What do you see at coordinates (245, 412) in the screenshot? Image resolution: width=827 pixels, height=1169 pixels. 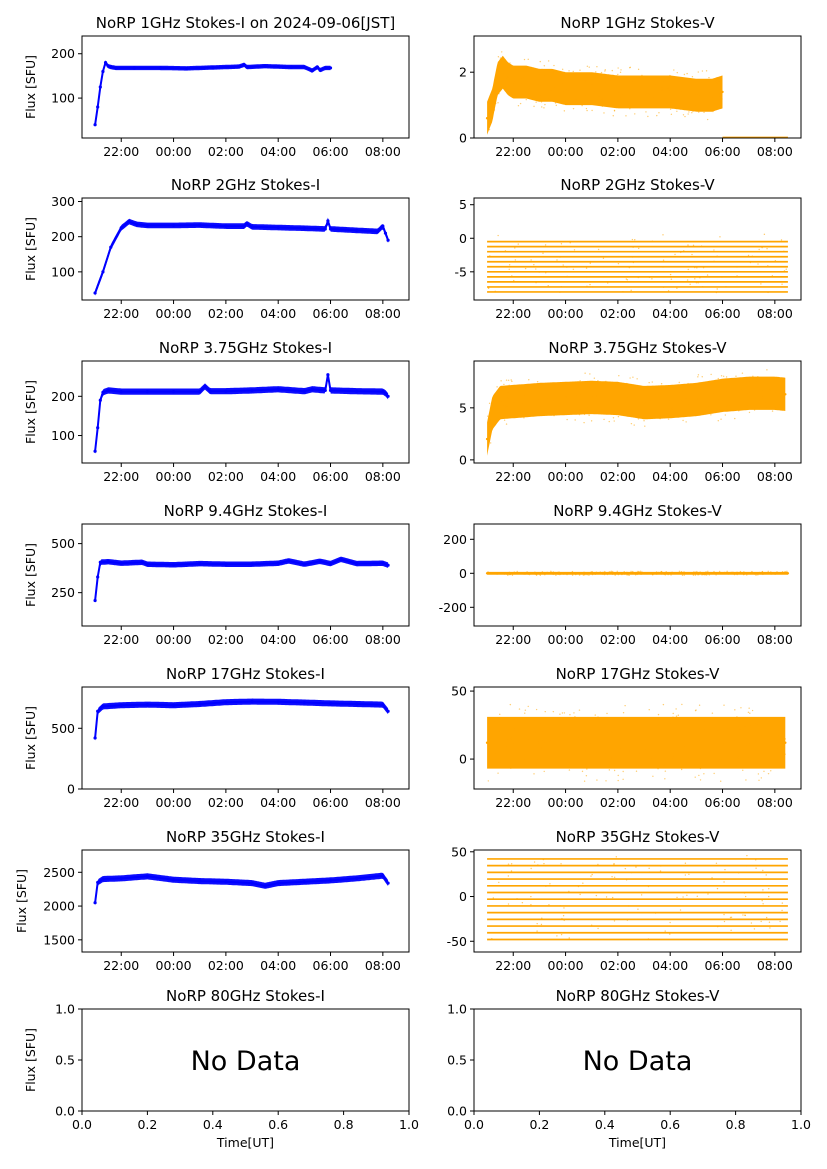 I see `axes-frame-375ghz-i` at bounding box center [245, 412].